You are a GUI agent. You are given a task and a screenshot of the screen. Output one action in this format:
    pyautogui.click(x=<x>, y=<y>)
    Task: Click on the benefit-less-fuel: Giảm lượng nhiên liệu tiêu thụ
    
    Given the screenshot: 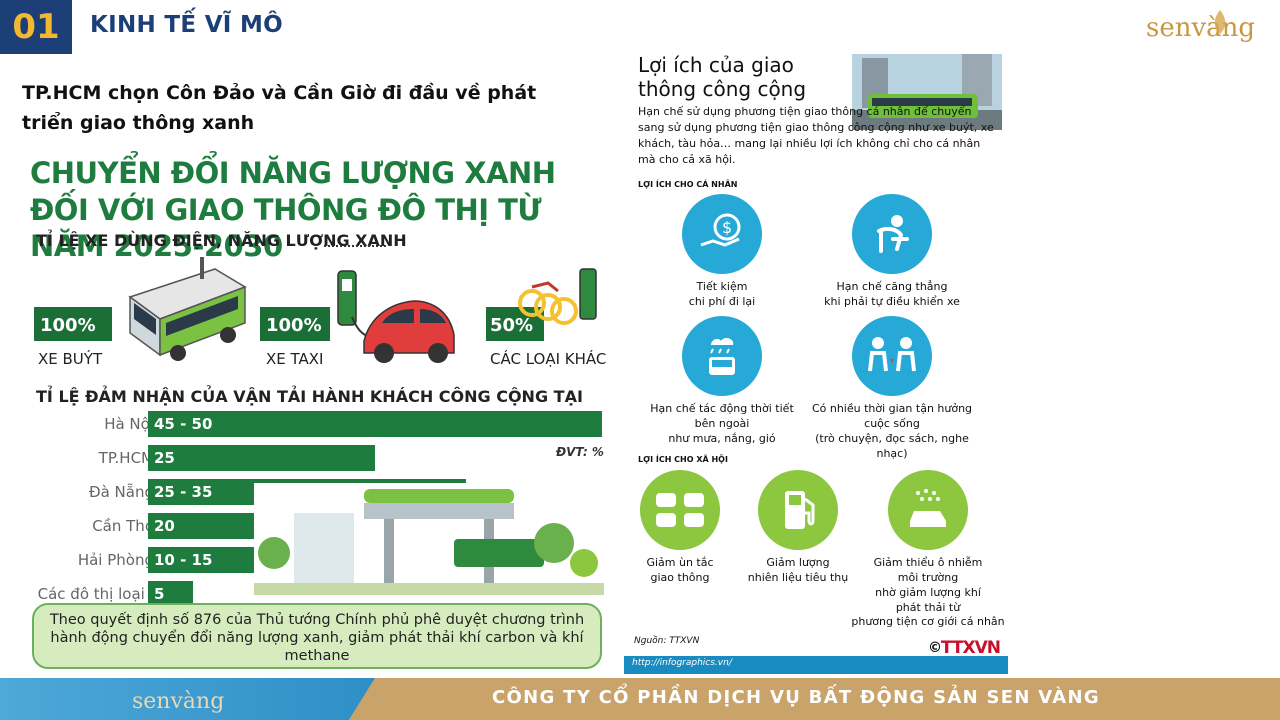 What is the action you would take?
    pyautogui.click(x=798, y=528)
    